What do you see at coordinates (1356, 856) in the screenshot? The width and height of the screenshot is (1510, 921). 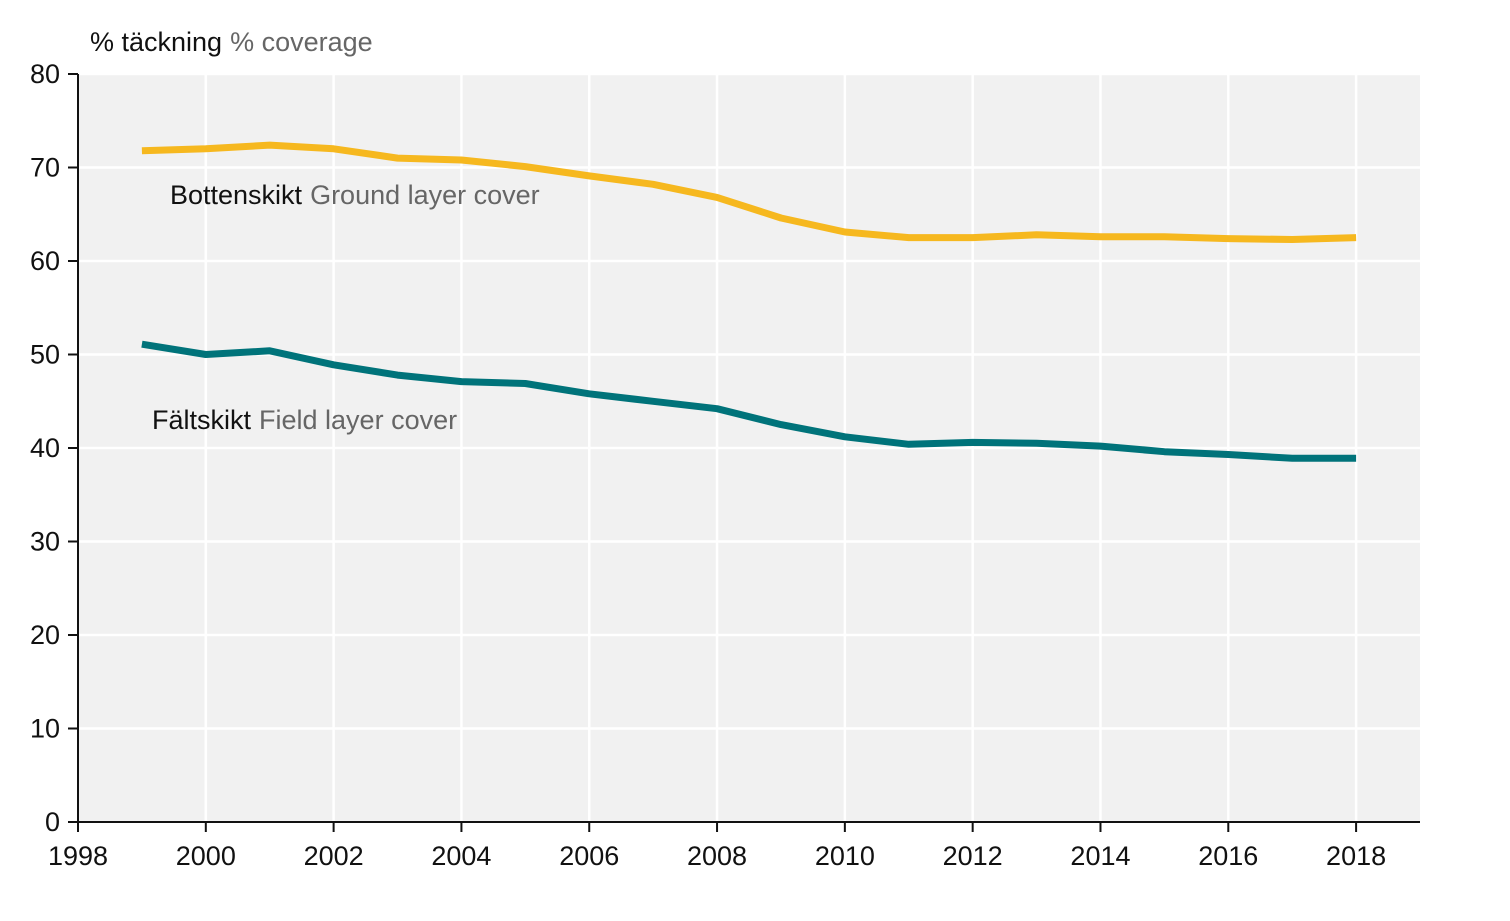 I see `x-tick-label-2018: 2018` at bounding box center [1356, 856].